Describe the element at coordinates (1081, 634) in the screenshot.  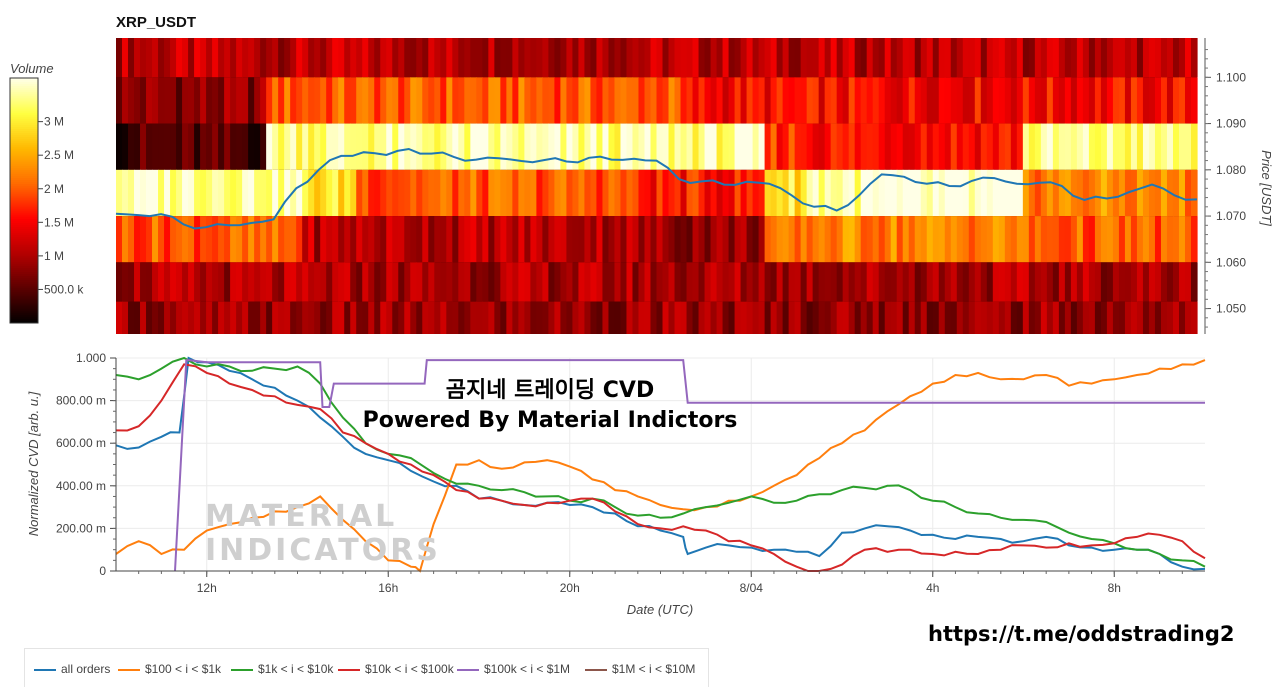
I see `telegram-link: https://t.me/oddstrading2` at that location.